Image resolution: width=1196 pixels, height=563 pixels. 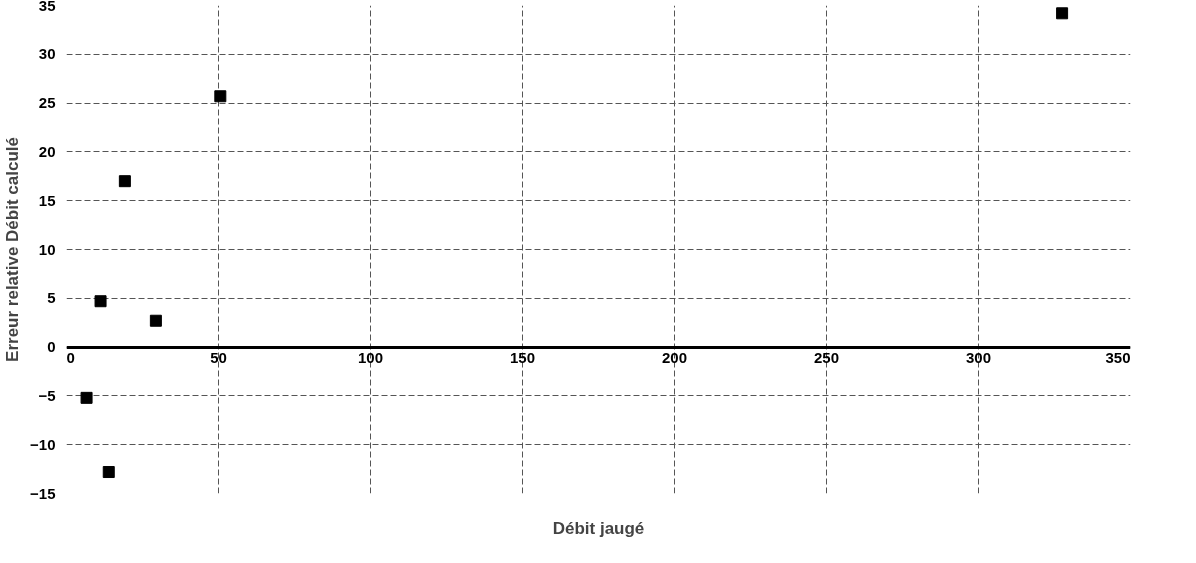 What do you see at coordinates (47, 7) in the screenshot?
I see `y-tick-label: 35` at bounding box center [47, 7].